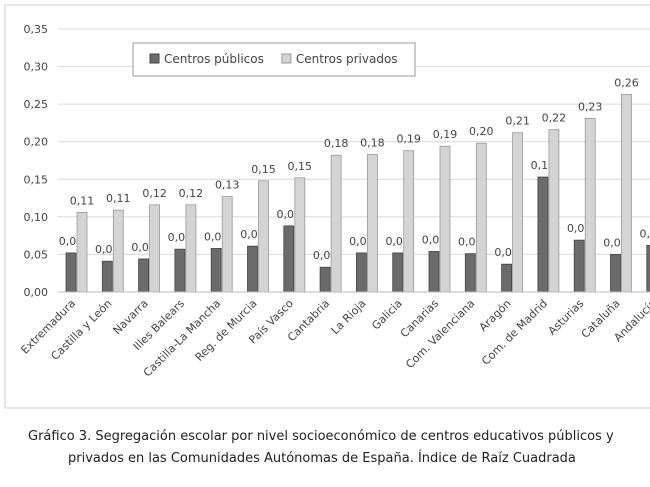  Describe the element at coordinates (349, 317) in the screenshot. I see `x-tick-label: La Rioja` at that location.